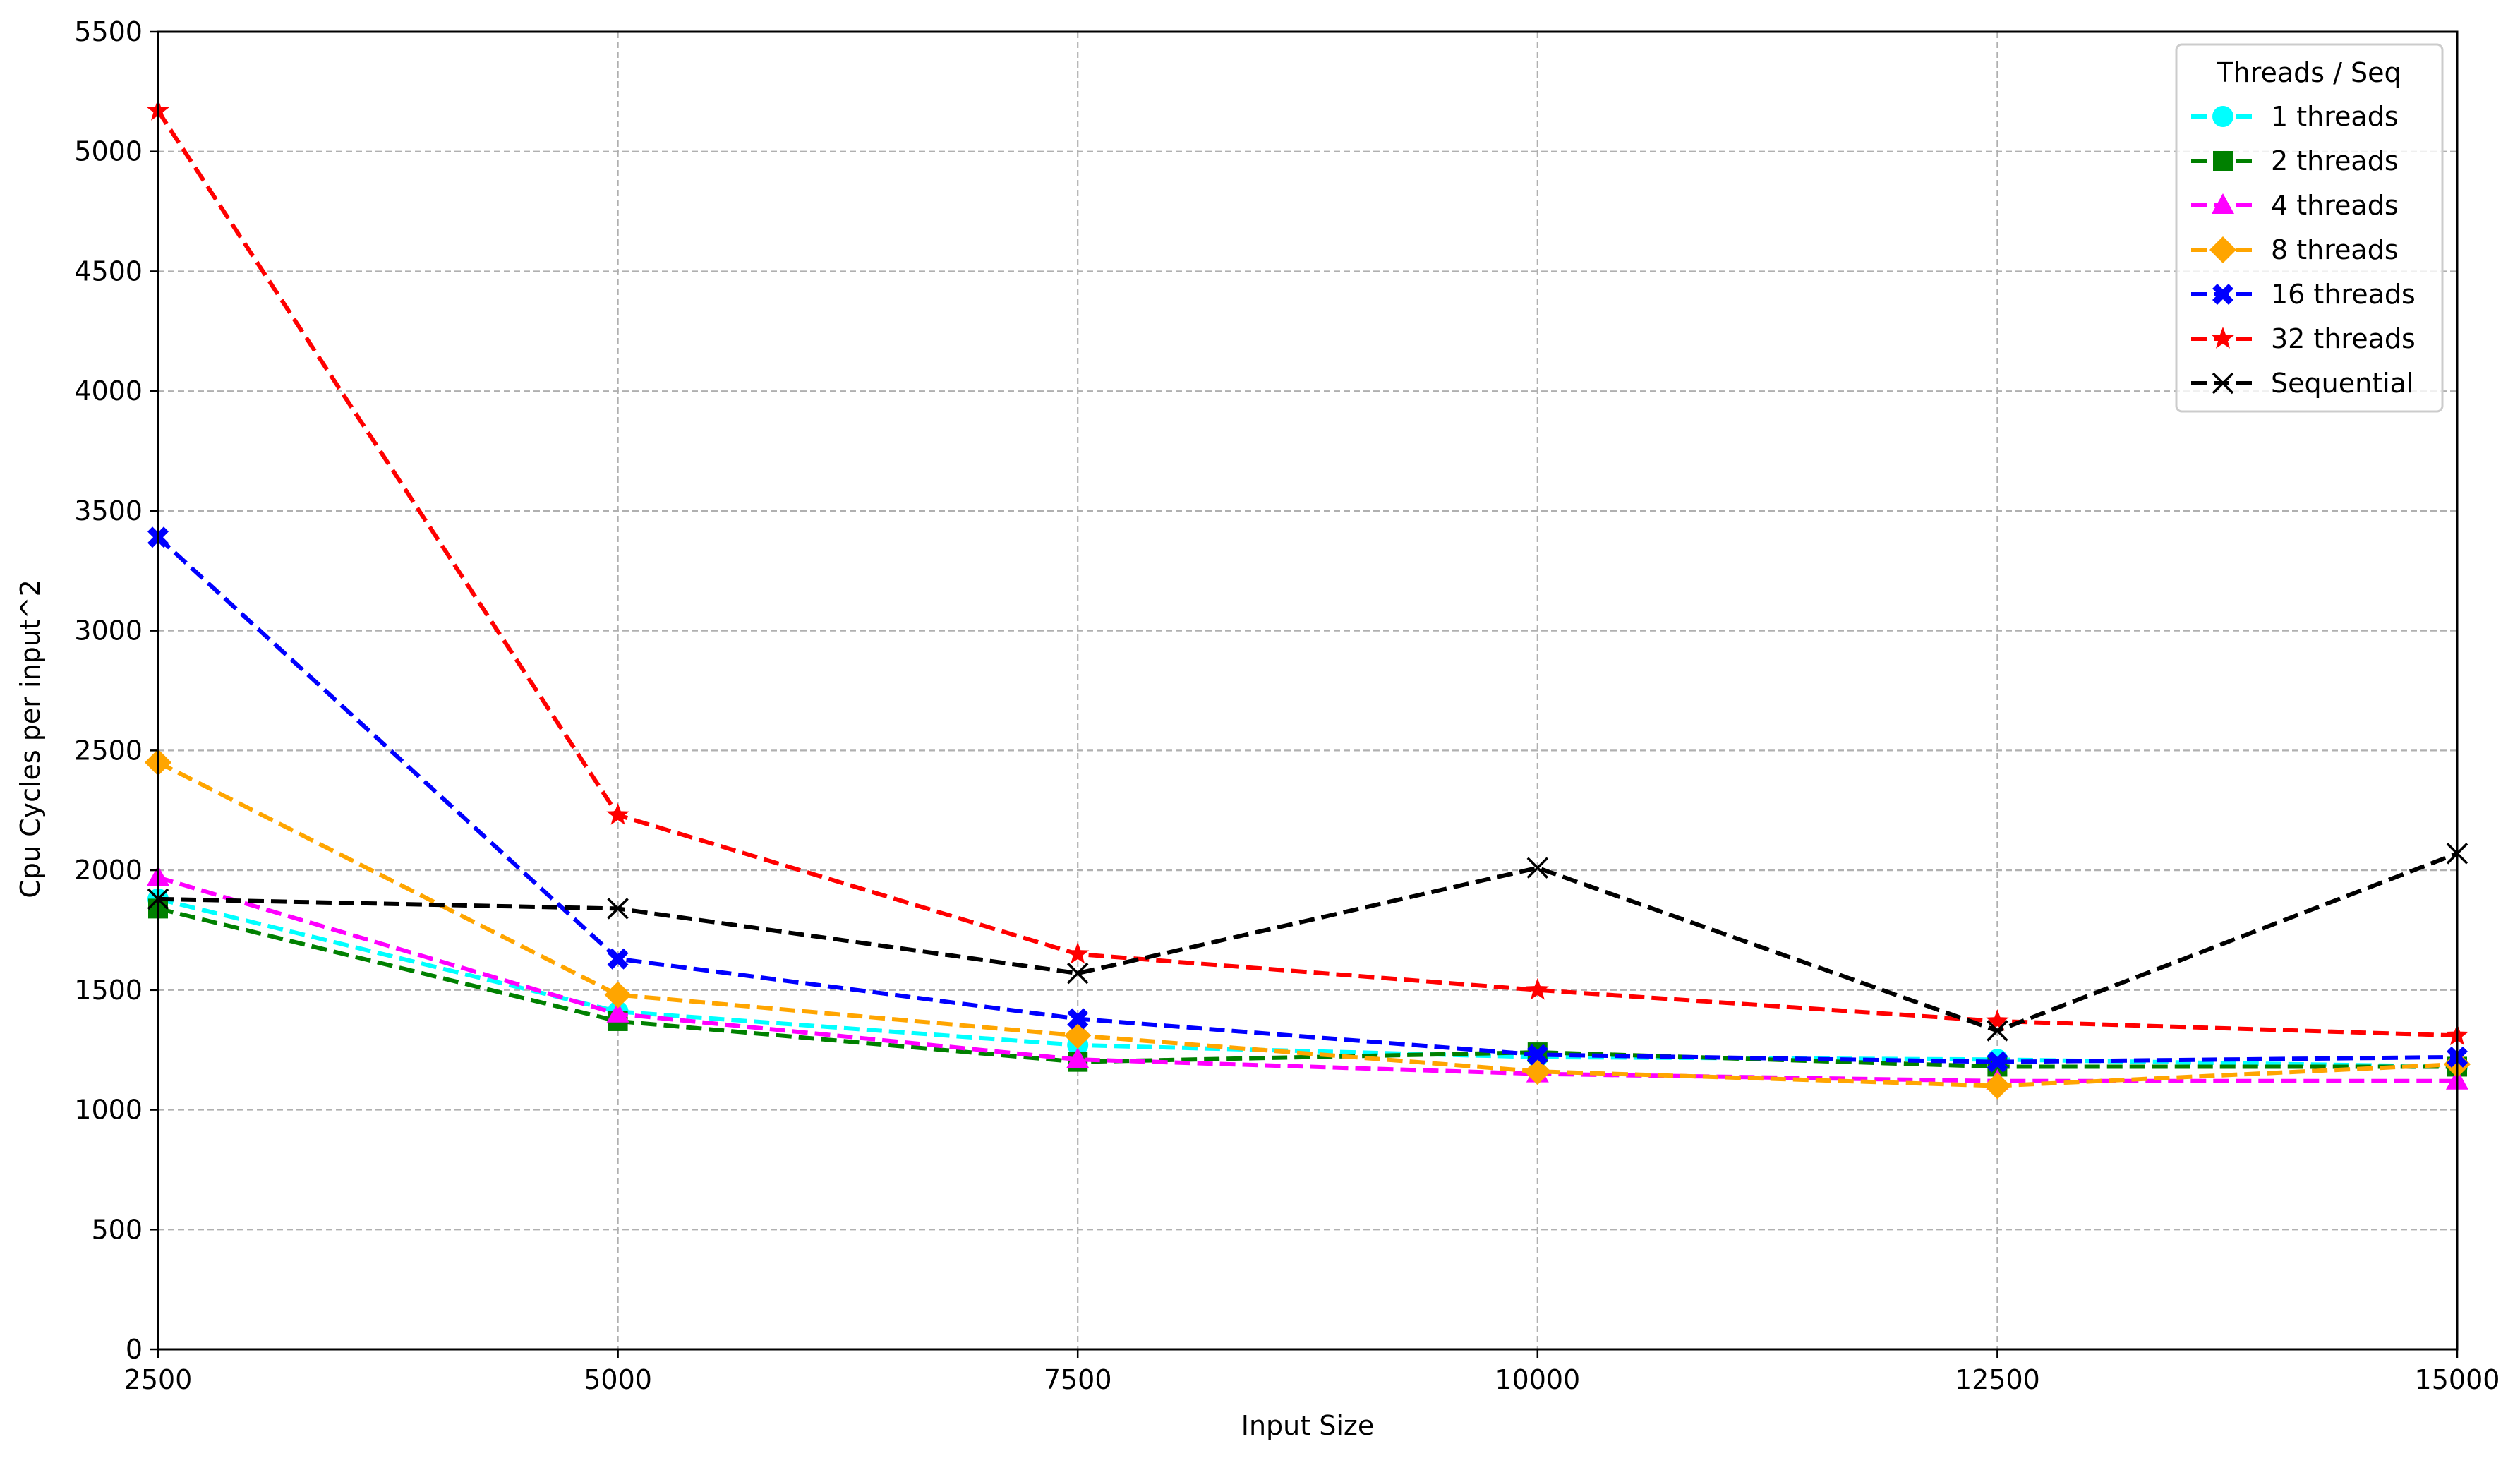 The image size is (2520, 1463). What do you see at coordinates (2335, 160) in the screenshot?
I see `legend-label: 2 threads` at bounding box center [2335, 160].